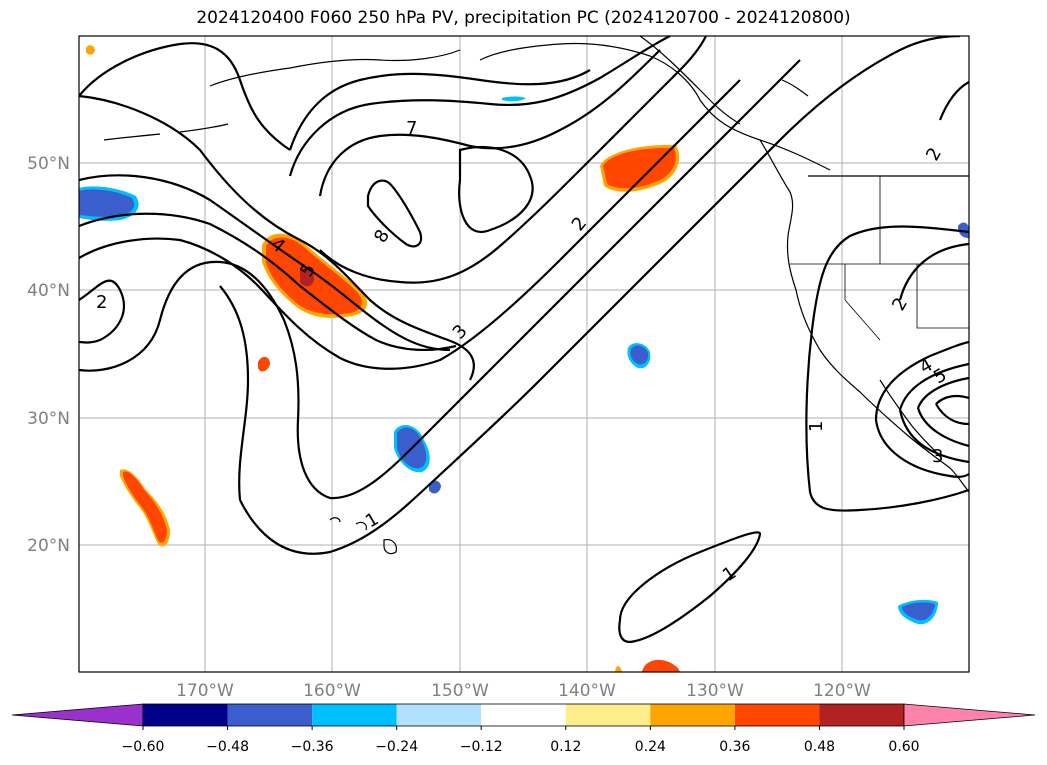 Image resolution: width=1047 pixels, height=765 pixels. I want to click on contour-label: 7, so click(411, 128).